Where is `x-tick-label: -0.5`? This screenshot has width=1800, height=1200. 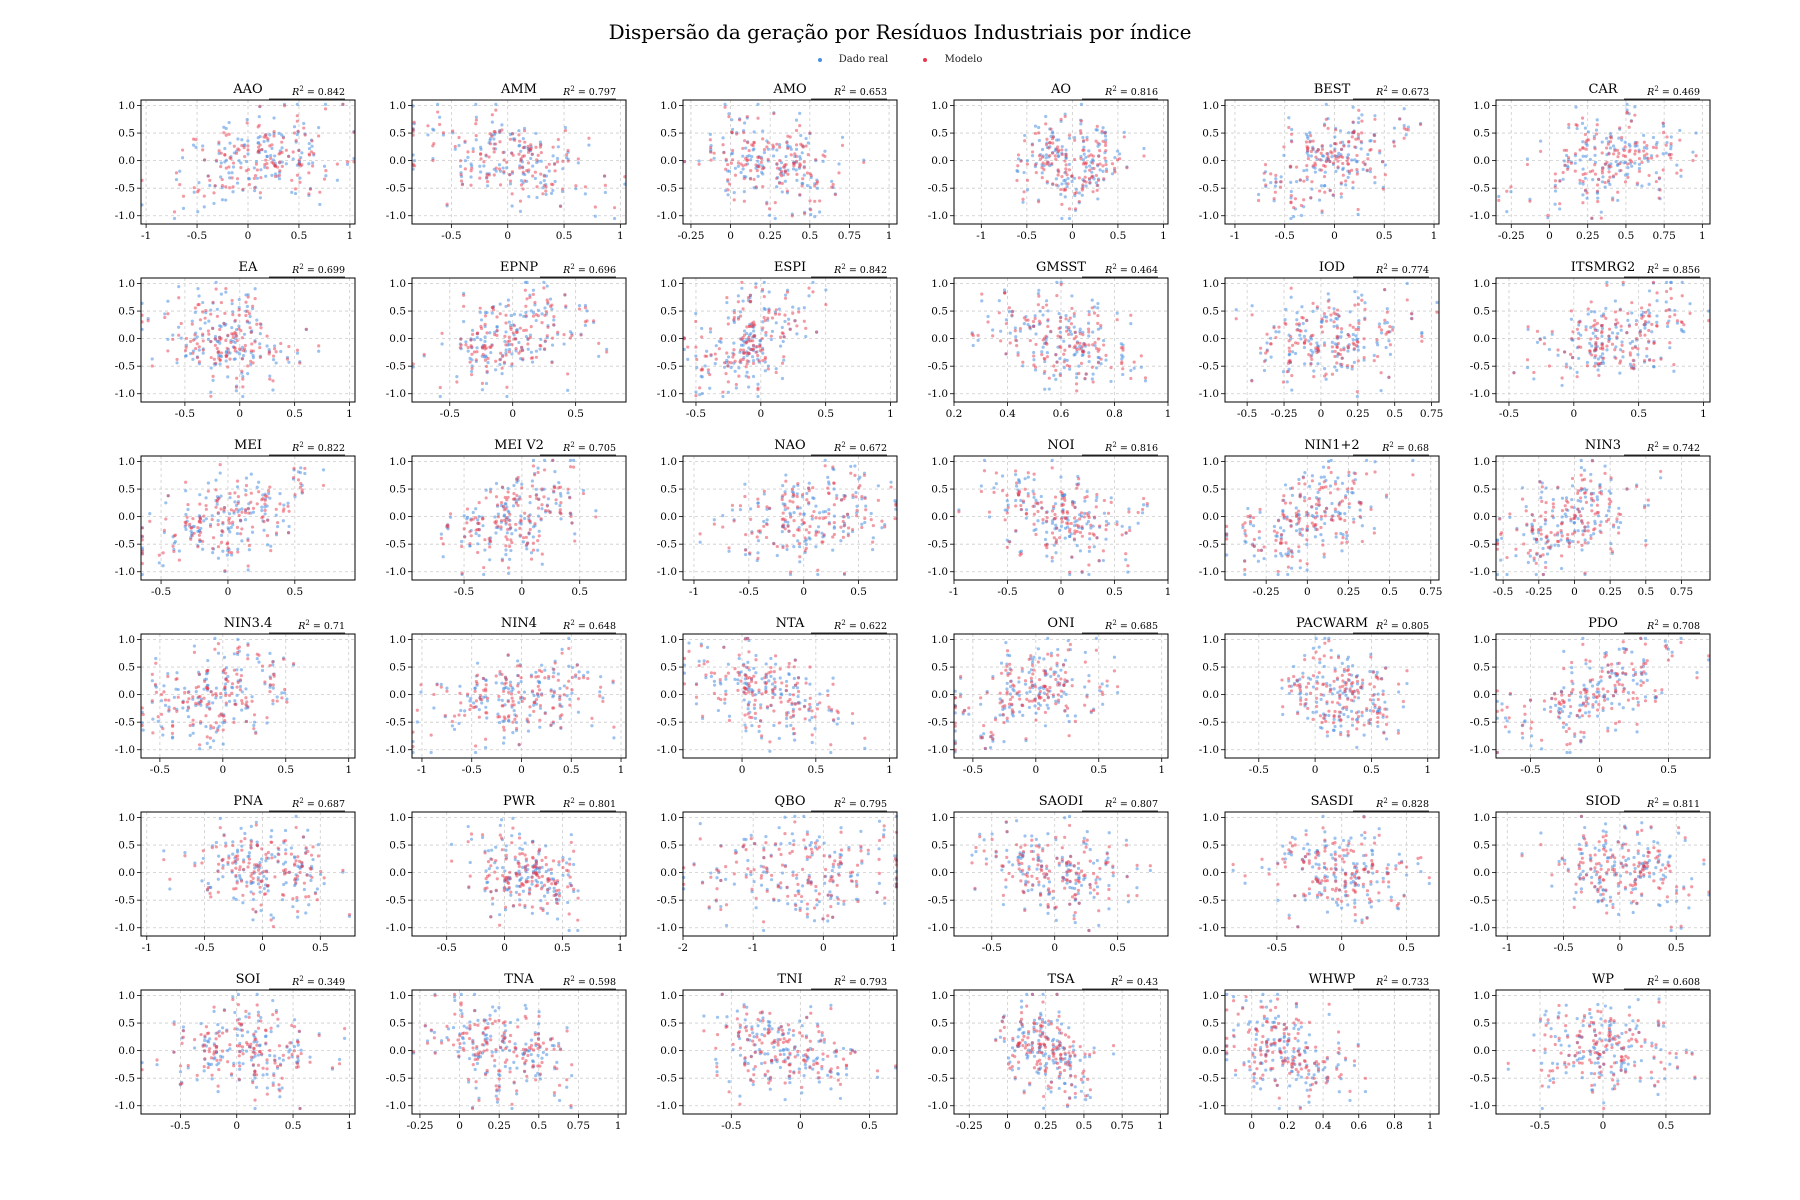
x-tick-label: -0.5 is located at coordinates (749, 592).